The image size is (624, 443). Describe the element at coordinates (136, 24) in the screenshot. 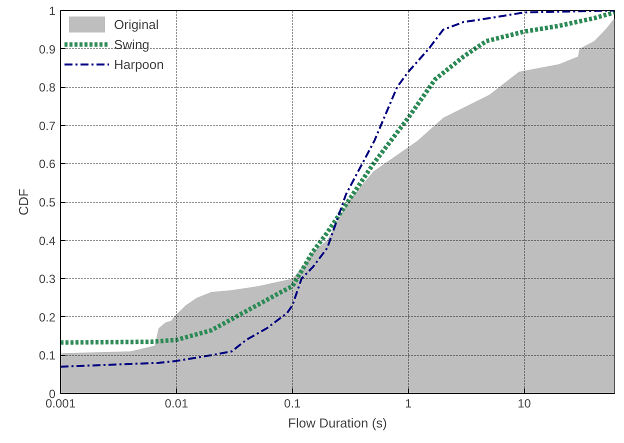

I see `legend-label: Original` at that location.